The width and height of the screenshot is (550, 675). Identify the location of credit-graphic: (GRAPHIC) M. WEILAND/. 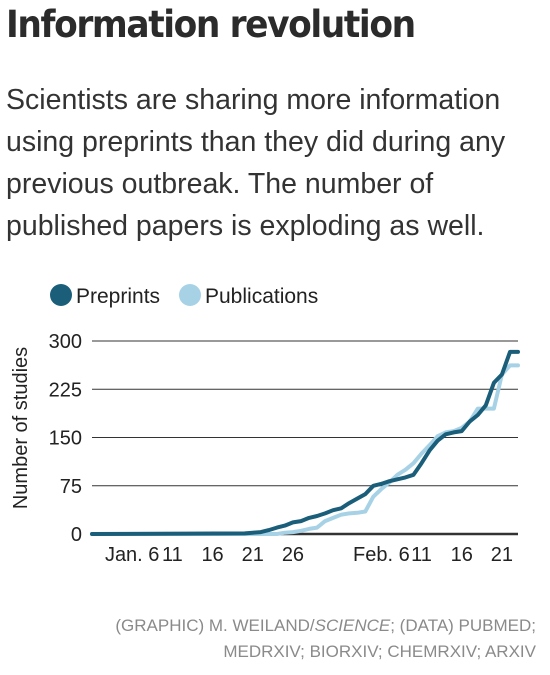
(215, 625).